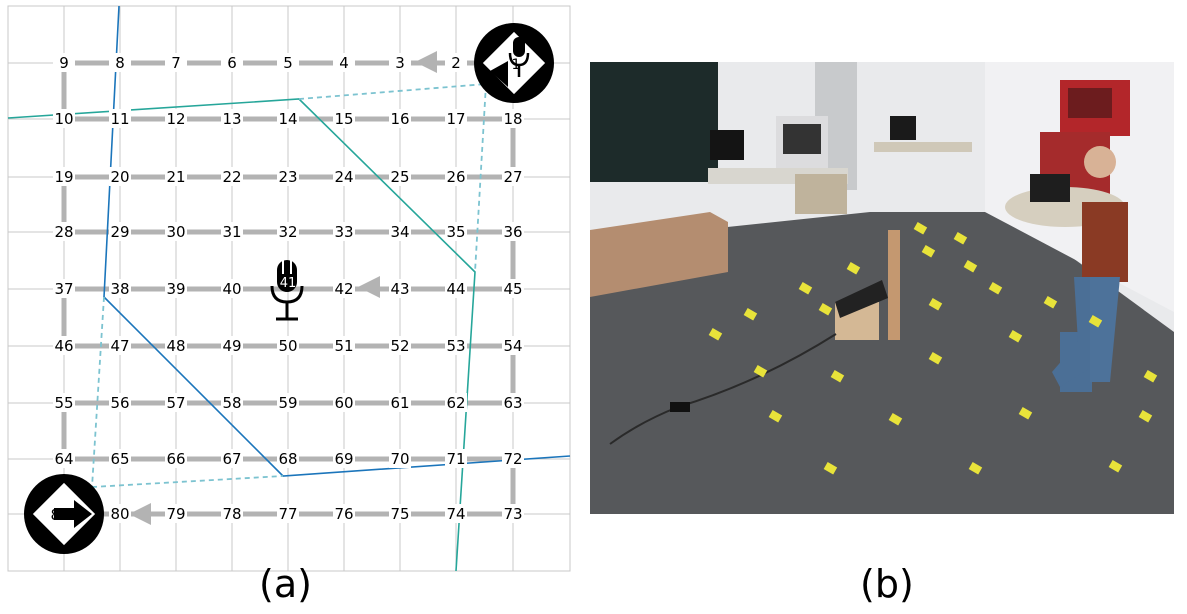 The image size is (1187, 614). What do you see at coordinates (455, 403) in the screenshot?
I see `grid-point-label: 62` at bounding box center [455, 403].